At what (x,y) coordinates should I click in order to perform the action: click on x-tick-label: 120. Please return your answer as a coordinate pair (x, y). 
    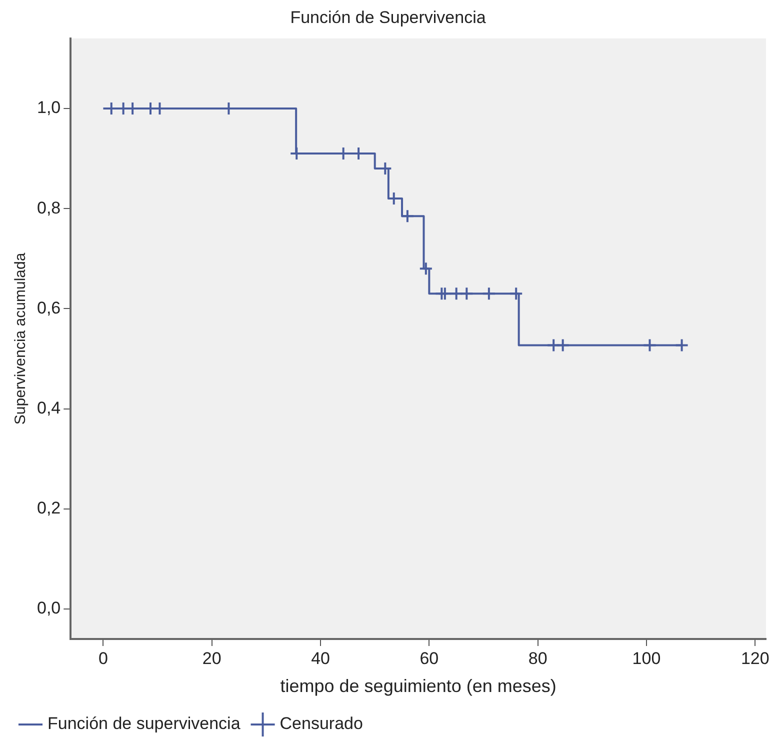
    Looking at the image, I should click on (755, 658).